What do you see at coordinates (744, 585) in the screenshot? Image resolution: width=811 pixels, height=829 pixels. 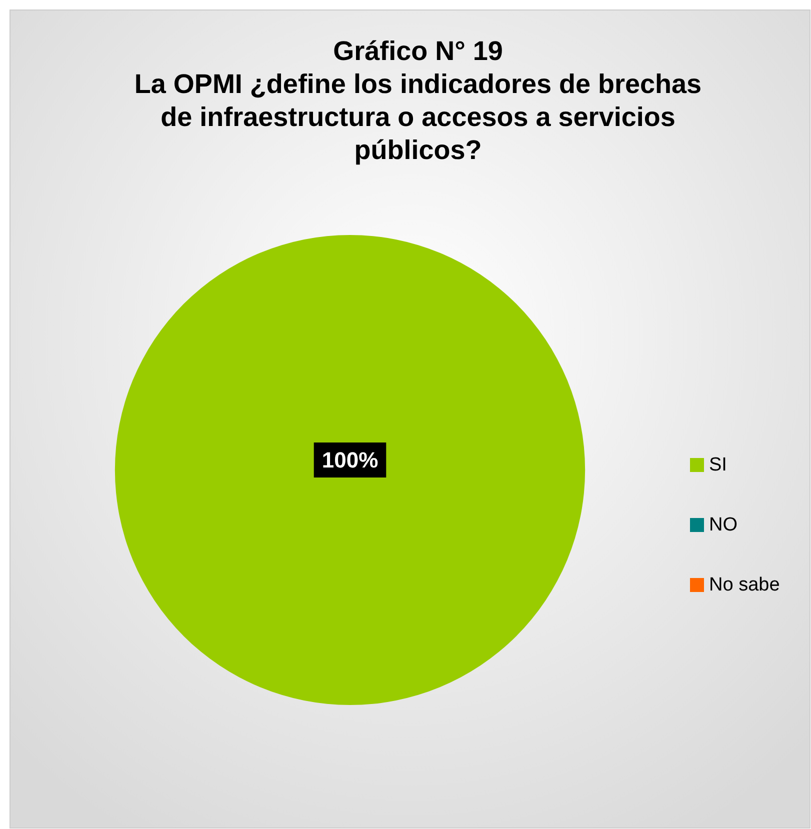 I see `legend-label: No sabe` at bounding box center [744, 585].